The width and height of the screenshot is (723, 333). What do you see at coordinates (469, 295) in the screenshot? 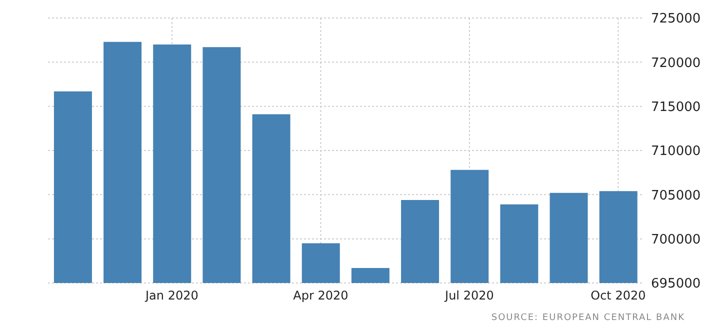
I see `x-tick-label: Jul 2020` at bounding box center [469, 295].